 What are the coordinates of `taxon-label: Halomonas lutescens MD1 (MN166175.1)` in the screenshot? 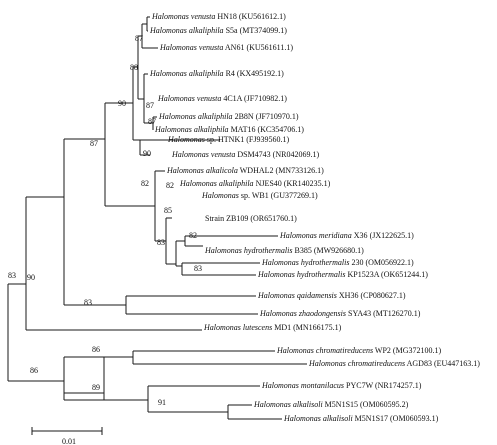 It's located at (272, 327).